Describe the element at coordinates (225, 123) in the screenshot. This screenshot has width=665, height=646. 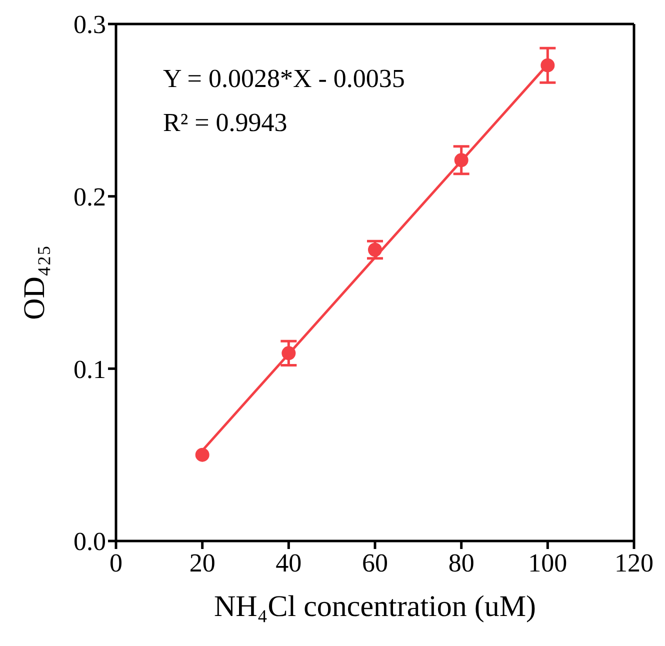
I see `annotation: R² = 0.9943` at that location.